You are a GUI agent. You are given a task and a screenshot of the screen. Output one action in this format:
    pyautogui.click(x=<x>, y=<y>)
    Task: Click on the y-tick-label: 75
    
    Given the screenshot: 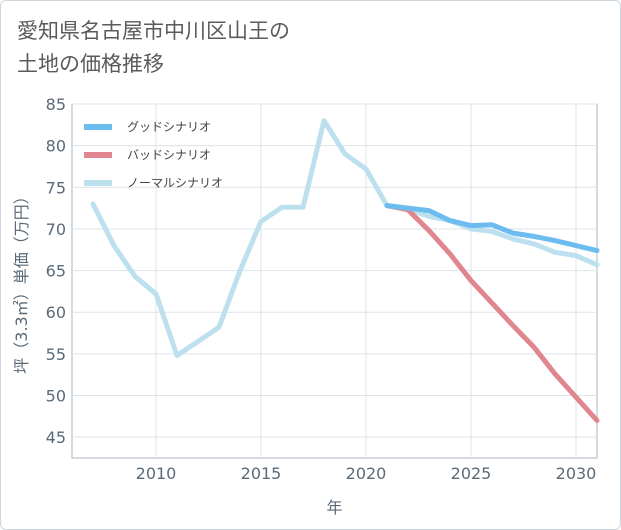 What is the action you would take?
    pyautogui.click(x=56, y=187)
    